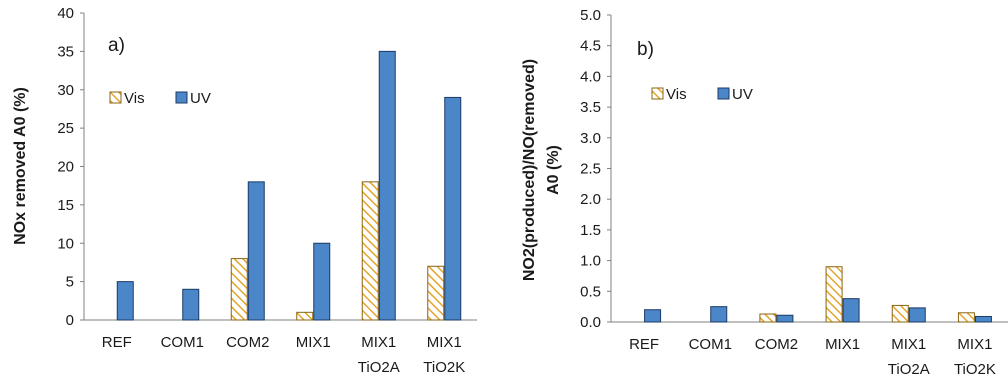 This screenshot has height=383, width=1008. I want to click on y-tick-label: 4.0, so click(590, 76).